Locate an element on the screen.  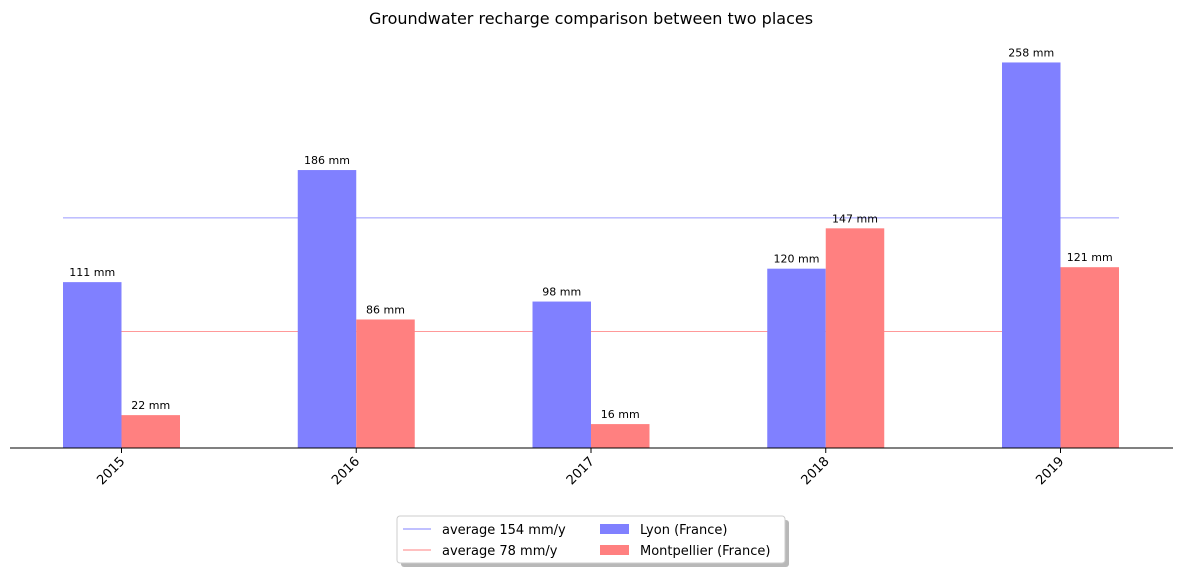
legend-label-reference-2: average 78 mm/y is located at coordinates (500, 551).